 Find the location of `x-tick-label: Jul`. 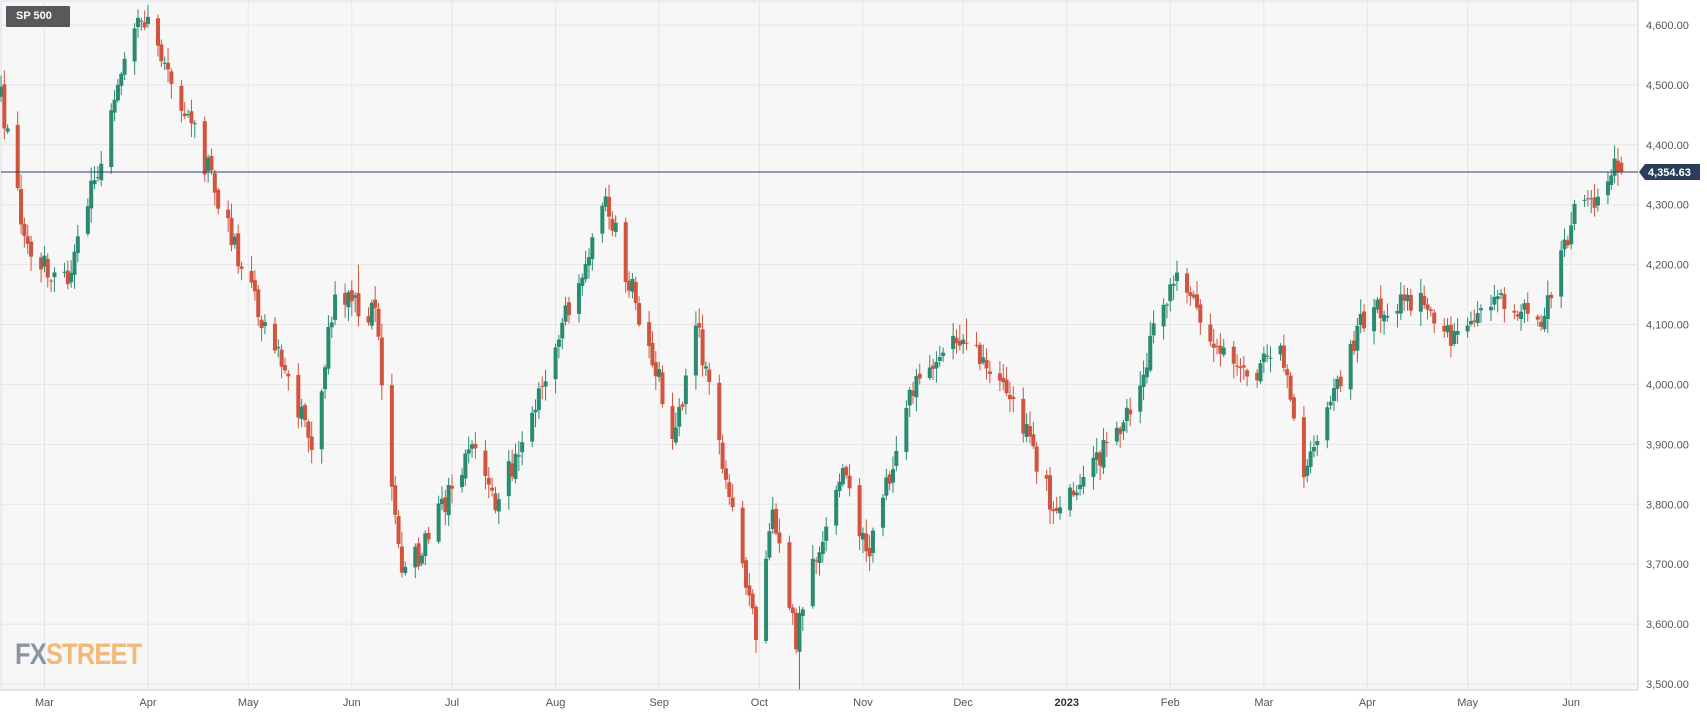

x-tick-label: Jul is located at coordinates (452, 703).